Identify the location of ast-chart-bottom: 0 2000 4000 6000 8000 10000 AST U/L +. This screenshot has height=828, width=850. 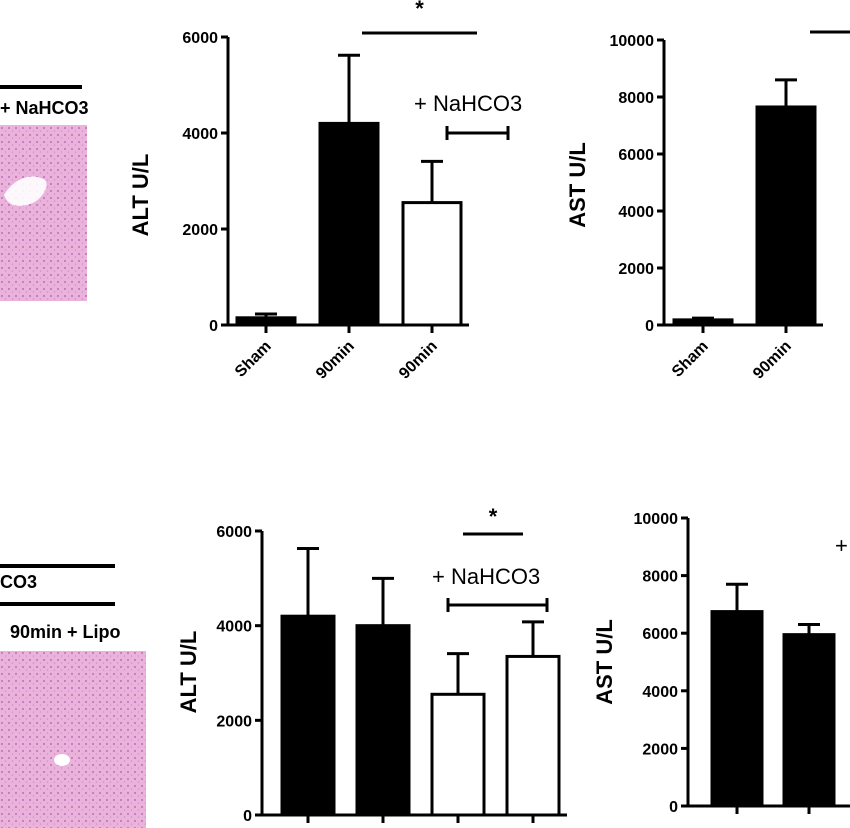
(721, 663).